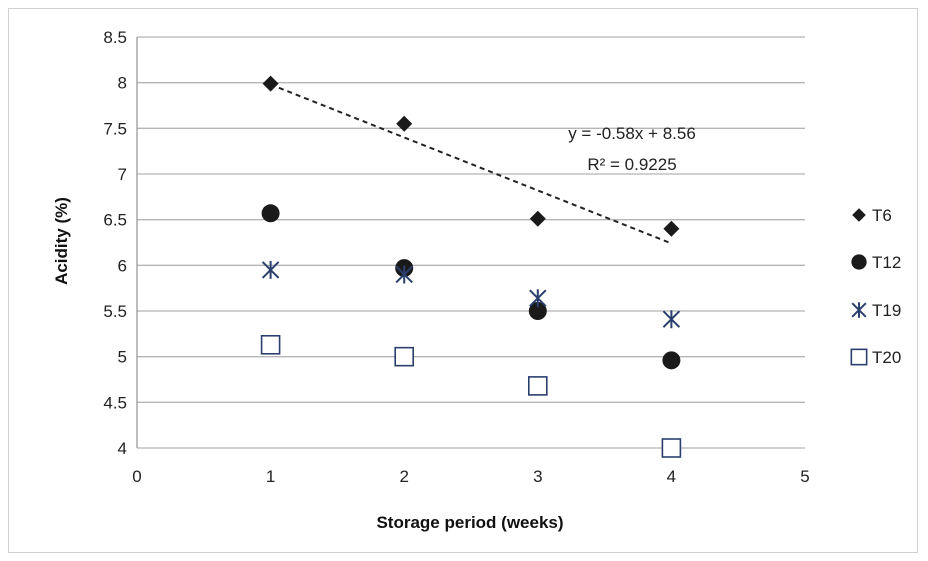  Describe the element at coordinates (859, 262) in the screenshot. I see `legend-marker-t12` at that location.